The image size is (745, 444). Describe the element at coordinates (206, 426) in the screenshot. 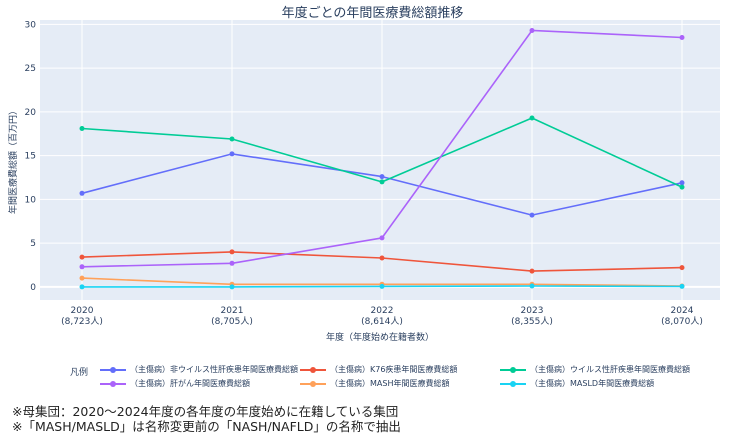

I see `footnote-naming: ※「MASH/MASLD」は名称変更前の「NASH/NAFLD」の名称で抽出` at that location.